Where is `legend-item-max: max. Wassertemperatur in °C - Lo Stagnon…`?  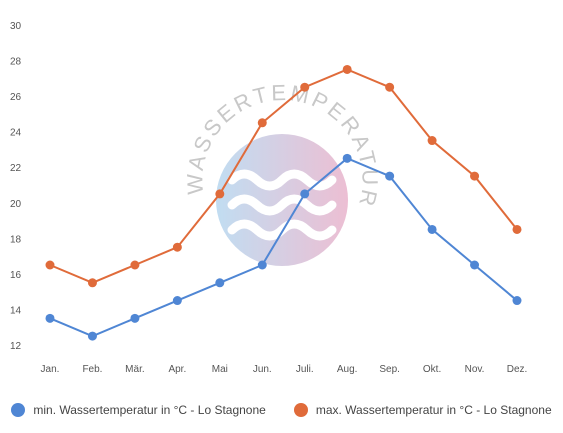
legend-item-max: max. Wassertemperatur in °C - Lo Stagnon… is located at coordinates (422, 410).